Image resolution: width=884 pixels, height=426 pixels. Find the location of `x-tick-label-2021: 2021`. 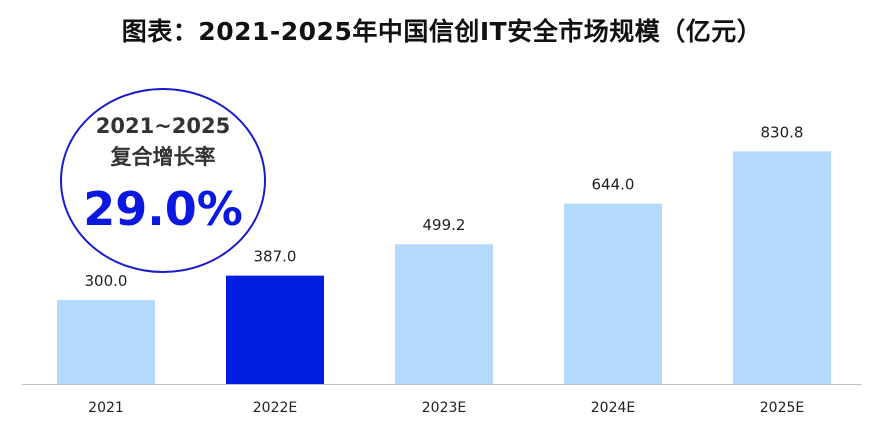

x-tick-label-2021: 2021 is located at coordinates (106, 408).